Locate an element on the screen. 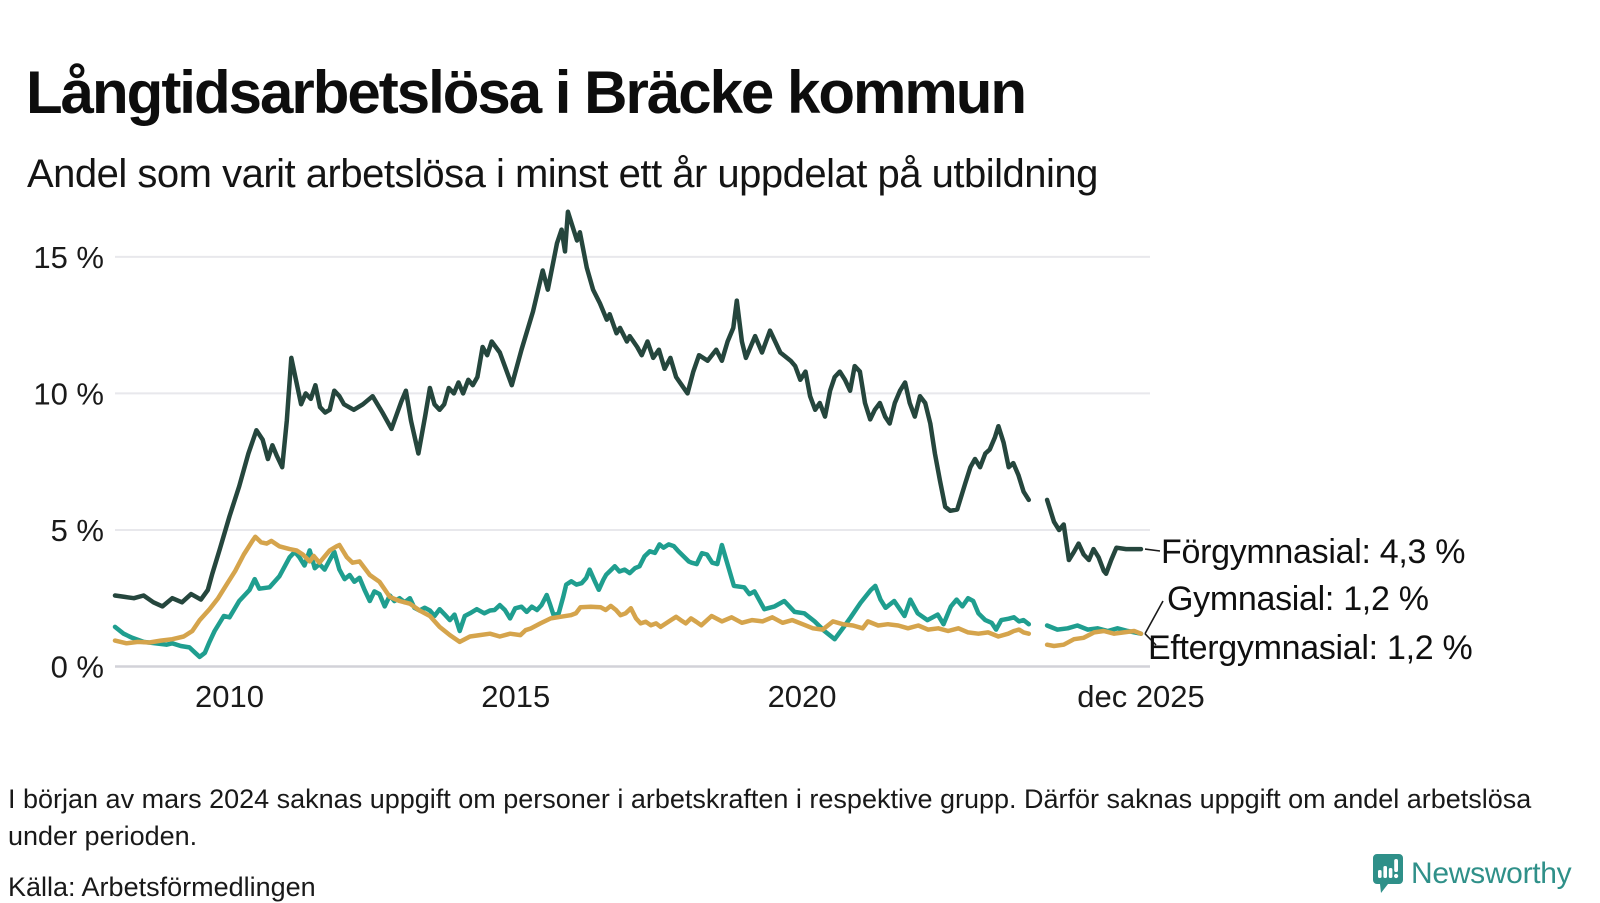 This screenshot has height=903, width=1600. series-end-label-gymnasial: Gymnasial: 1,2 % is located at coordinates (1298, 599).